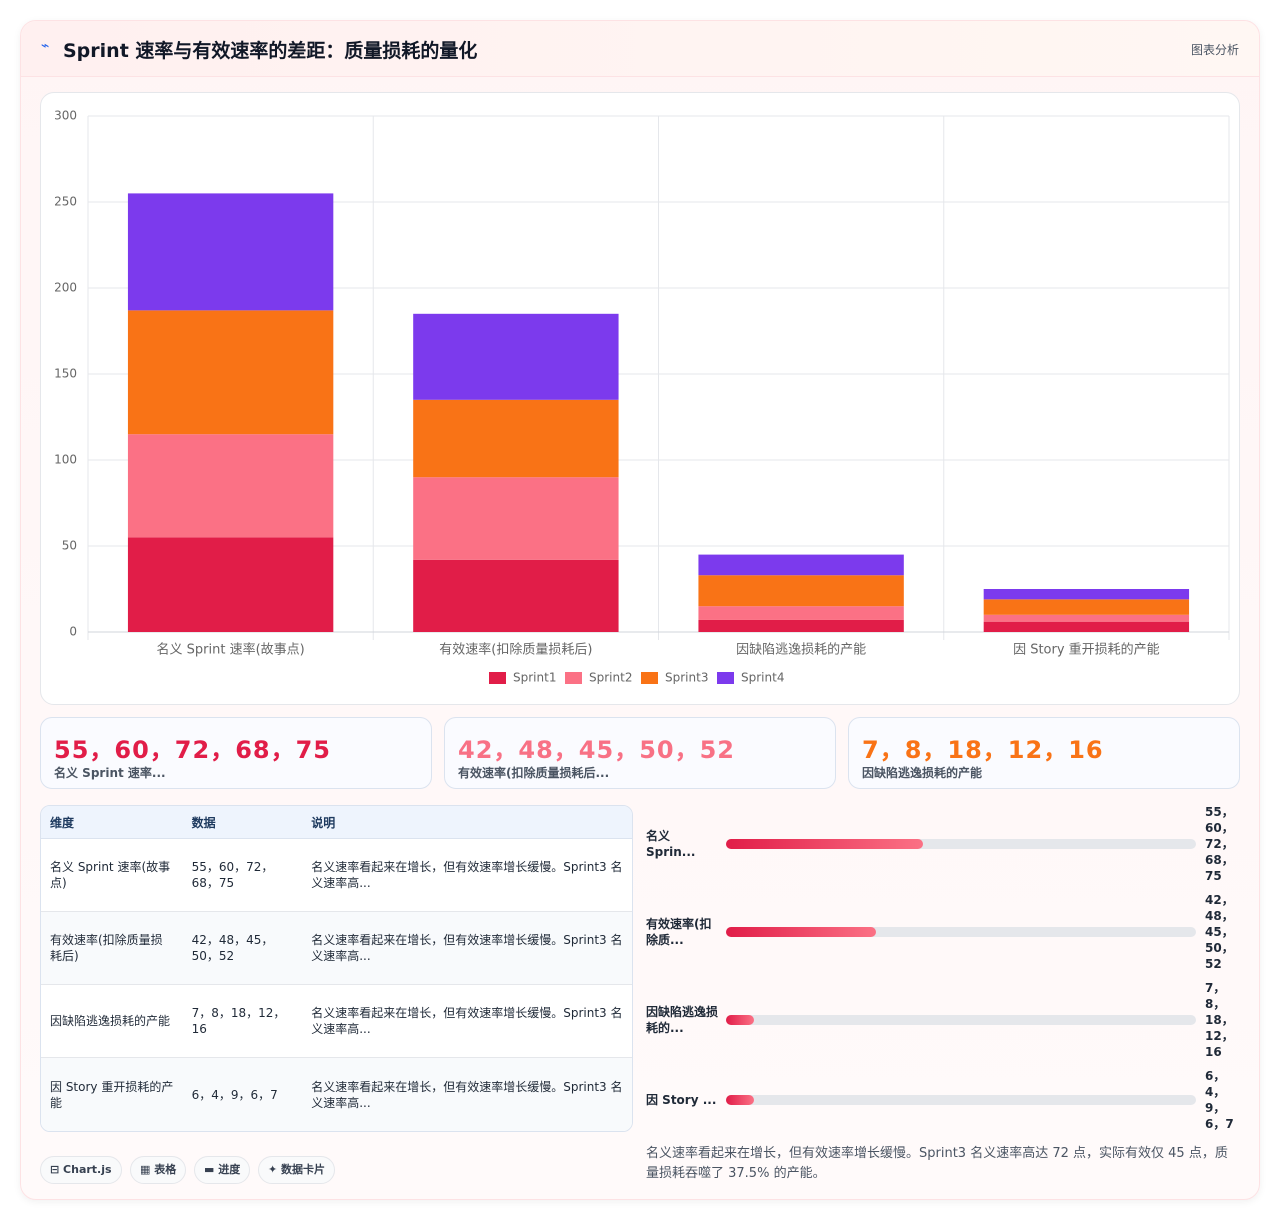 This screenshot has width=1280, height=1224. What do you see at coordinates (65, 374) in the screenshot?
I see `y-tick-label: 150` at bounding box center [65, 374].